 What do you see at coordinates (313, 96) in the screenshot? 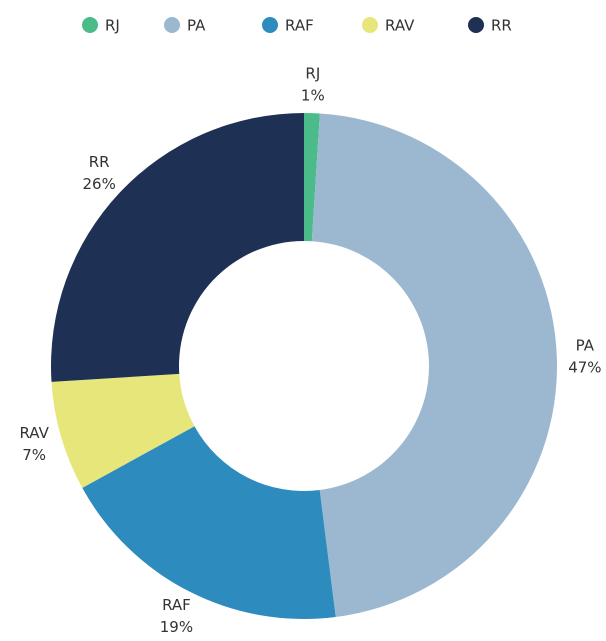
I see `data-label: 1%` at bounding box center [313, 96].